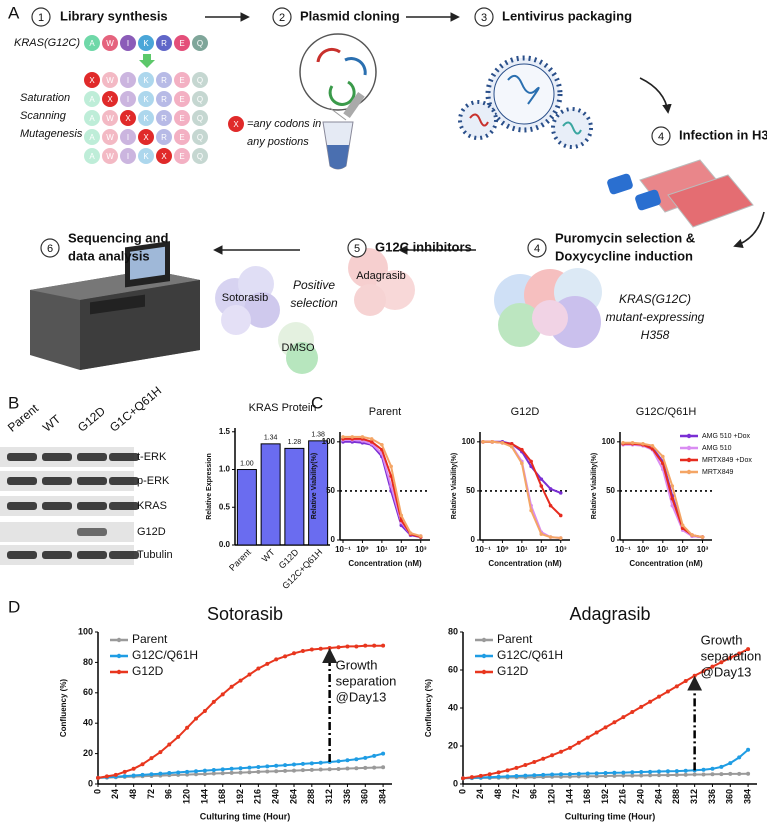  What do you see at coordinates (146, 156) in the screenshot?
I see `residue-letter: K` at bounding box center [146, 156].